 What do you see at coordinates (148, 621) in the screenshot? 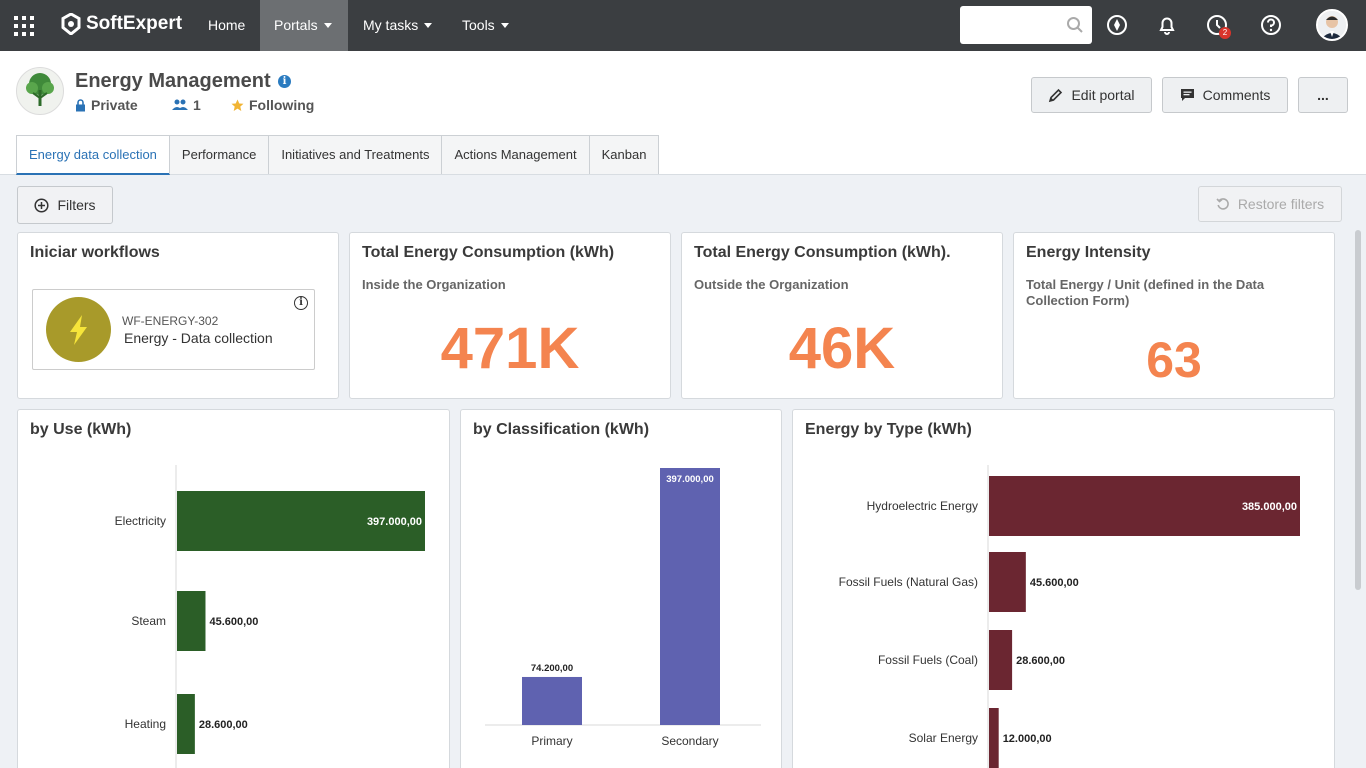
I see `category-label: Steam` at bounding box center [148, 621].